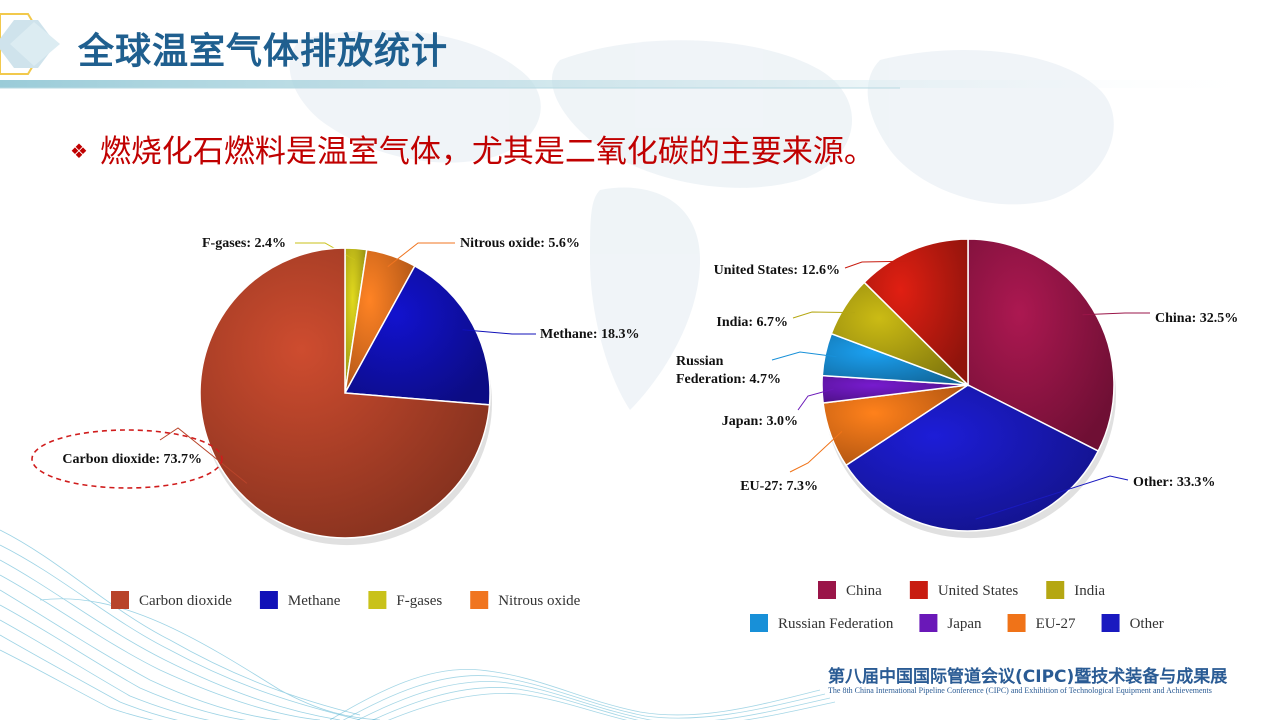 The height and width of the screenshot is (720, 1280). What do you see at coordinates (1110, 623) in the screenshot?
I see `legend-swatch-other` at bounding box center [1110, 623].